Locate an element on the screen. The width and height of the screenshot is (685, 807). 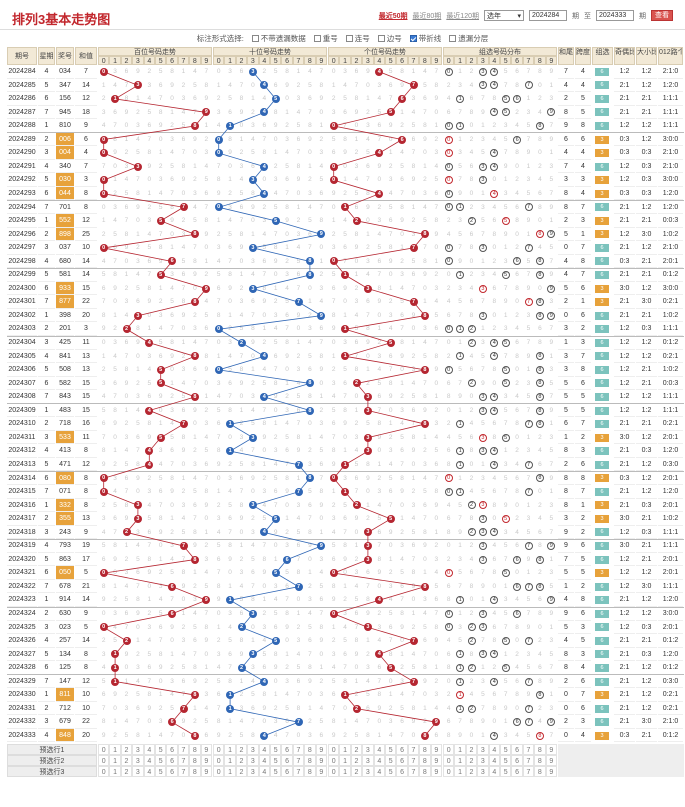
checkbox-checked is located at coordinates (413, 38).